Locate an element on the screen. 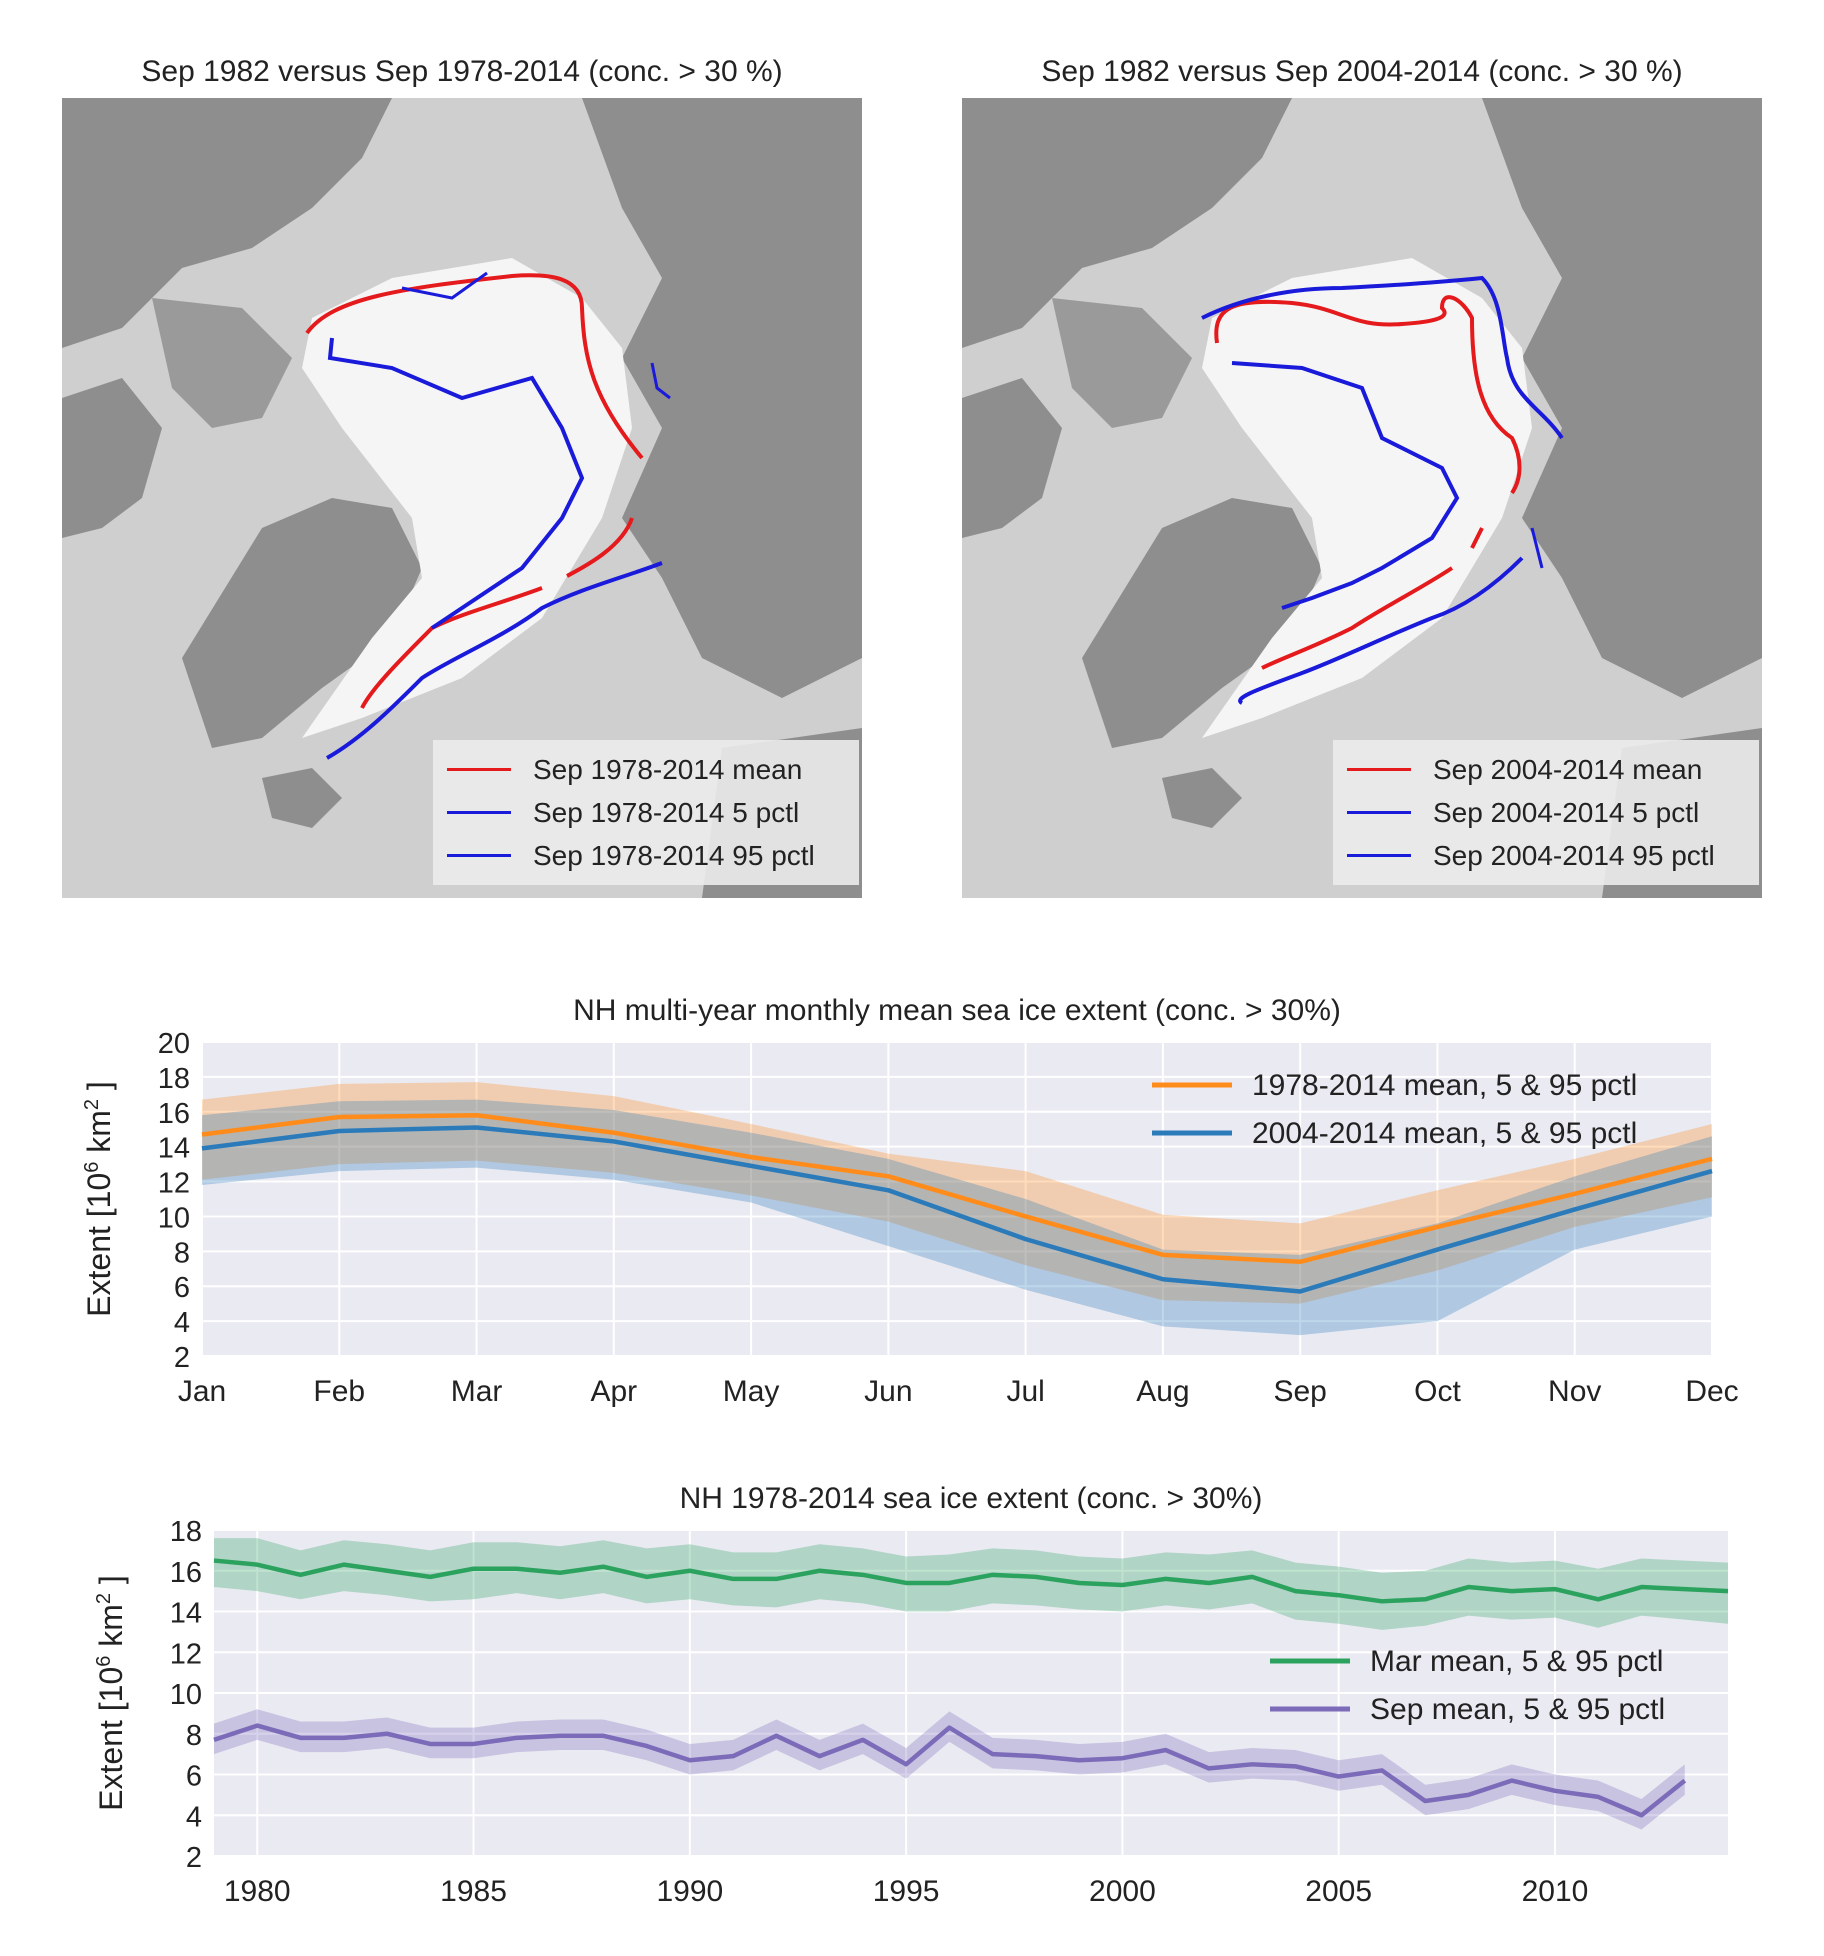  x-tick-label: Aug is located at coordinates (1162, 1391).